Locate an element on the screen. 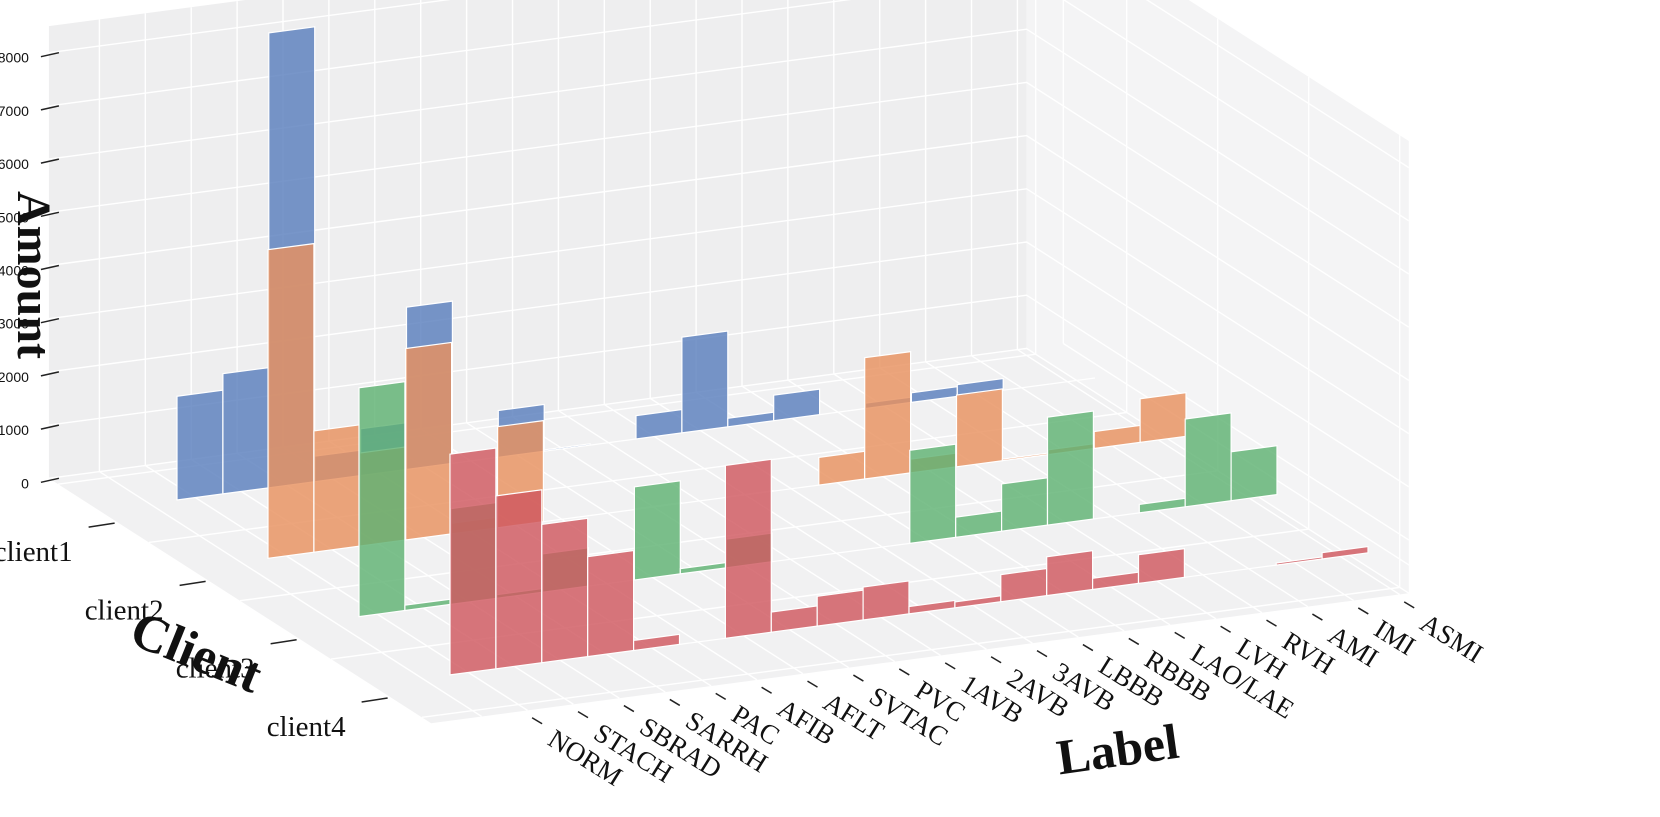  client-tick-label: client2 is located at coordinates (124, 610).